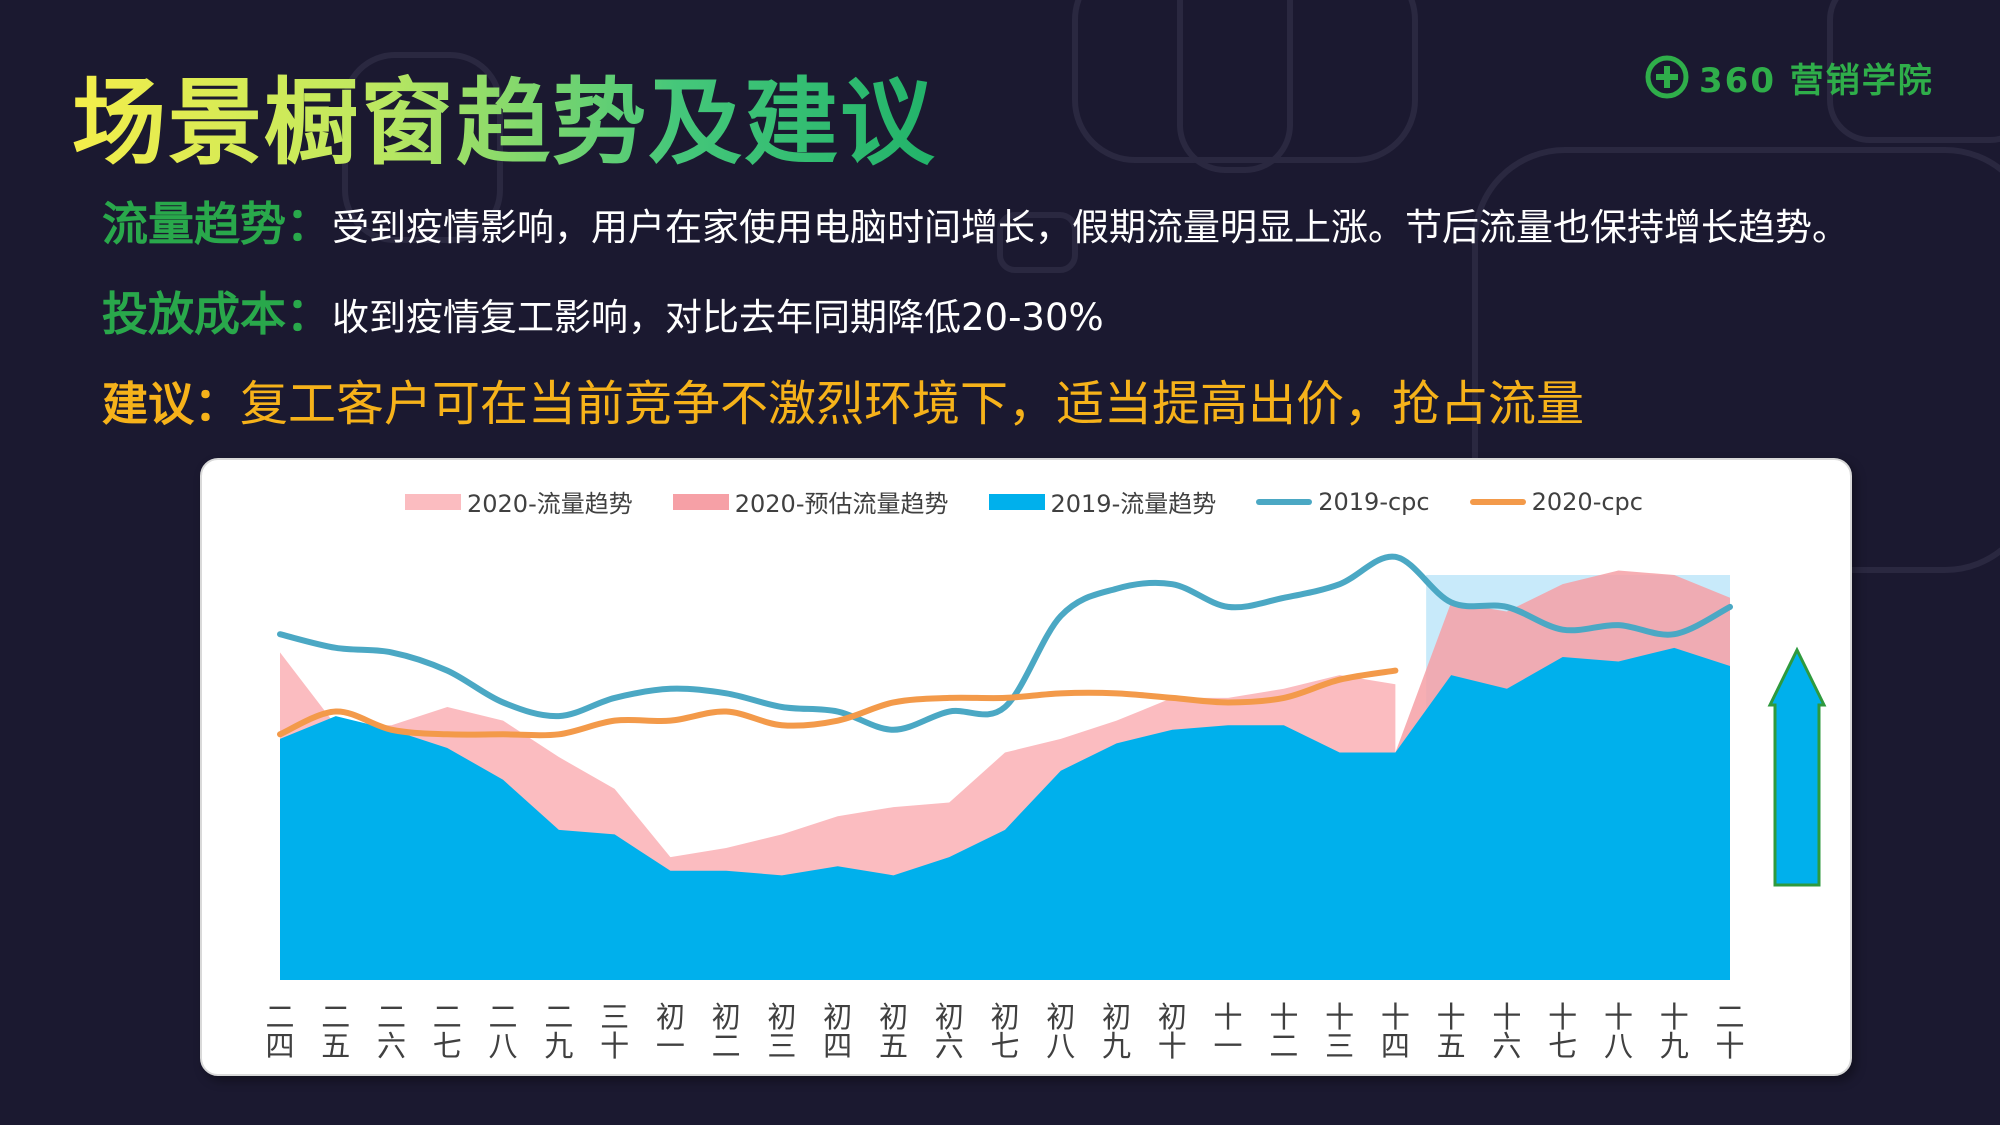  I want to click on legend-label: 2020-预估流量趋势, so click(841, 504).